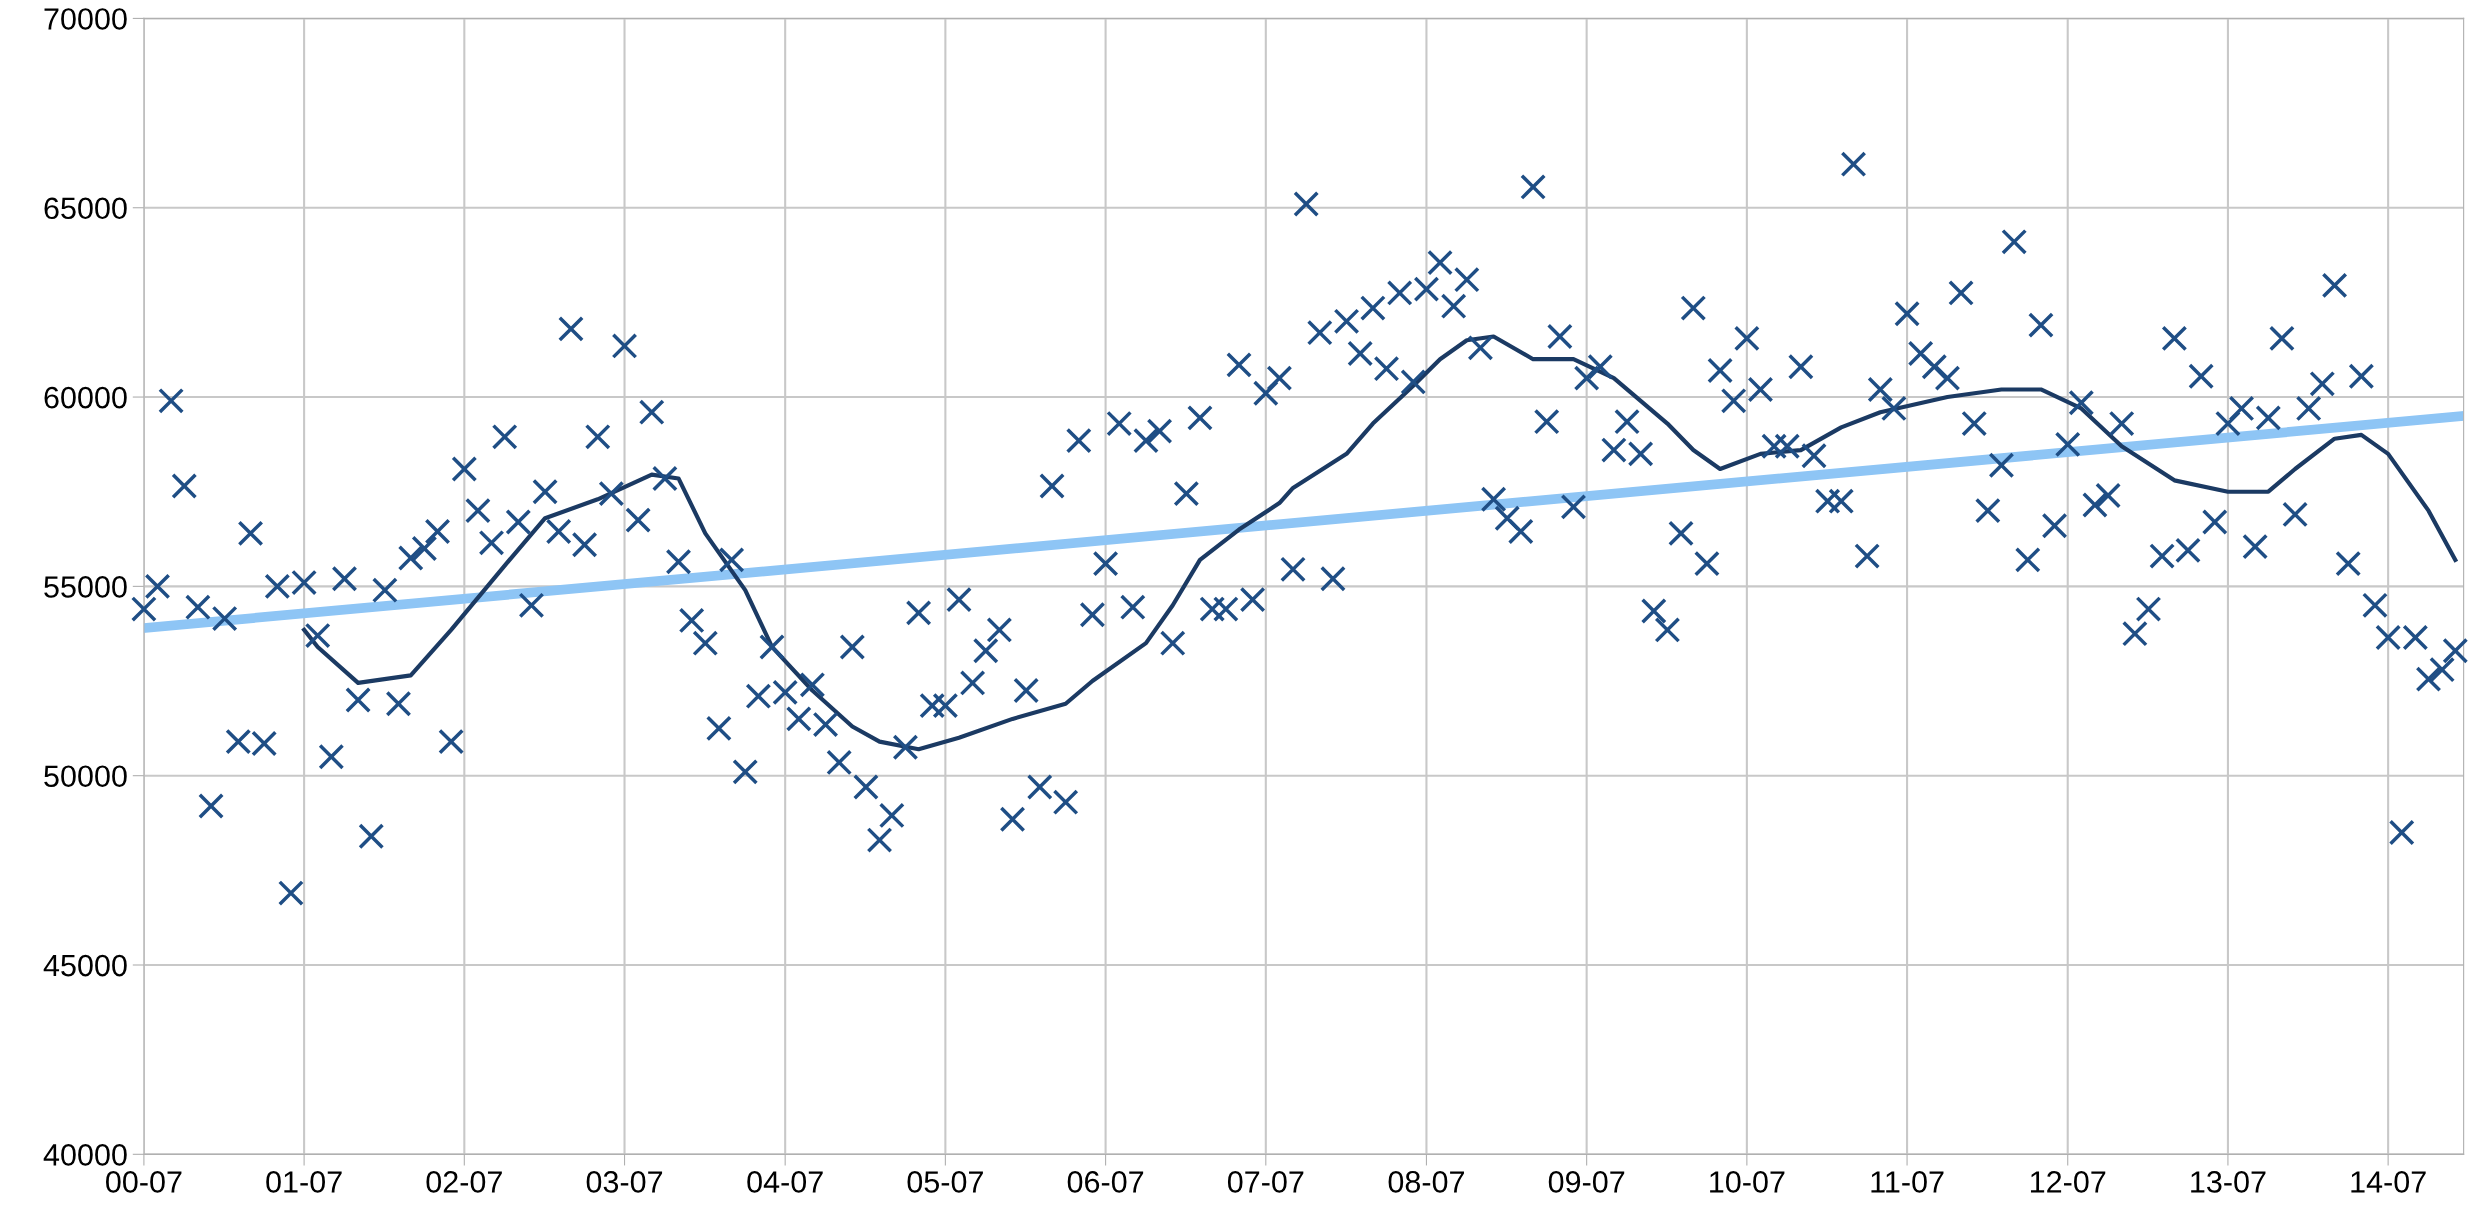  Describe the element at coordinates (85, 208) in the screenshot. I see `y-tick-label: 65000` at that location.